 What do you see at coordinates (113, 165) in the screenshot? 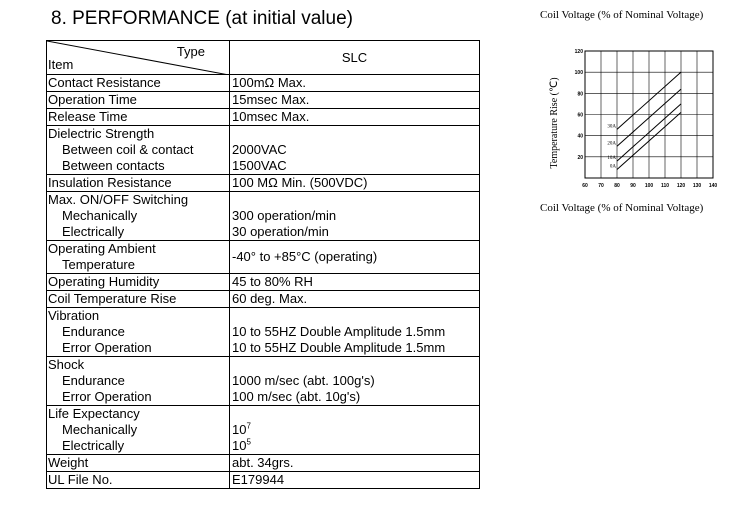
I see `sub-label: Between contacts` at bounding box center [113, 165].